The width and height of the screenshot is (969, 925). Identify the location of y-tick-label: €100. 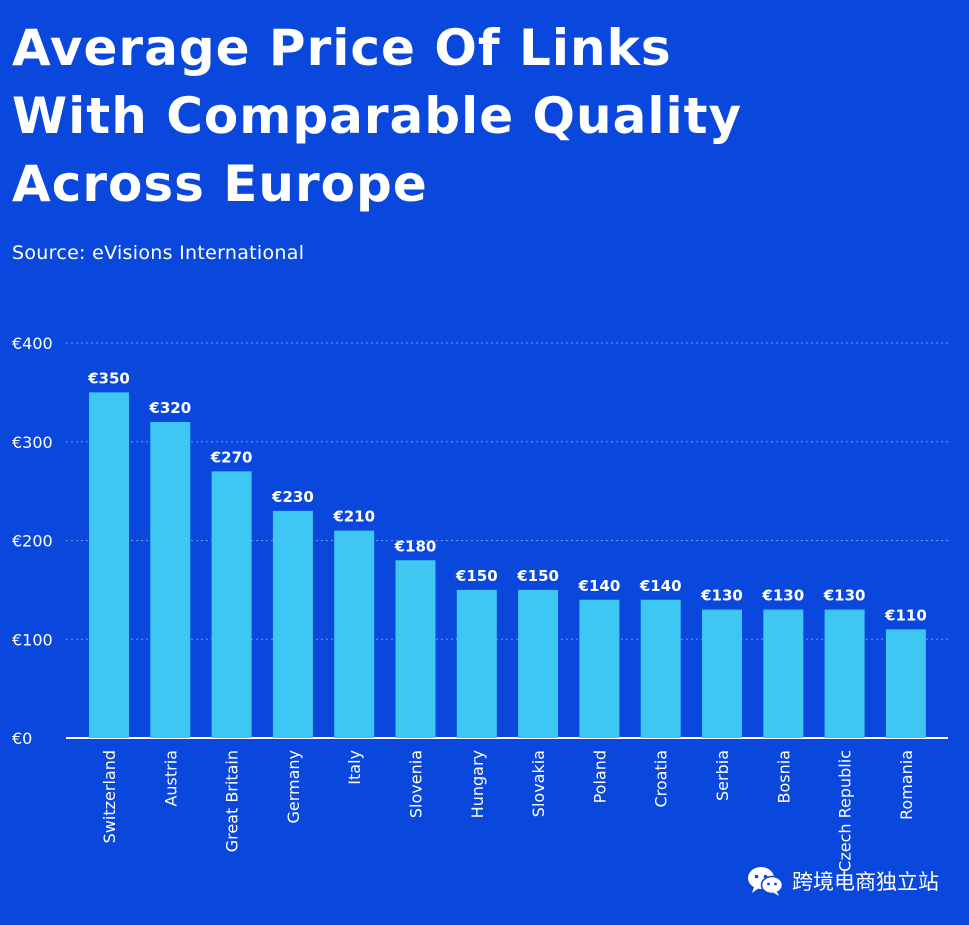
(32, 639).